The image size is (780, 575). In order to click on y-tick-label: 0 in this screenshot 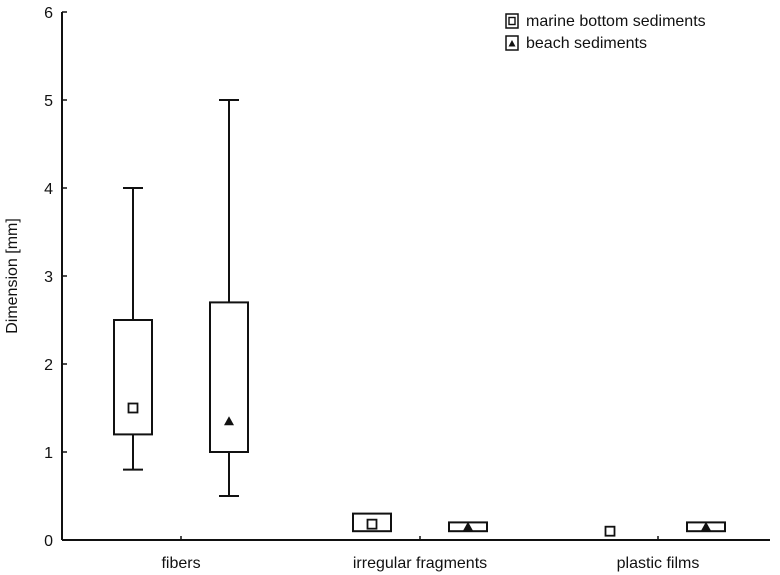, I will do `click(48, 541)`.